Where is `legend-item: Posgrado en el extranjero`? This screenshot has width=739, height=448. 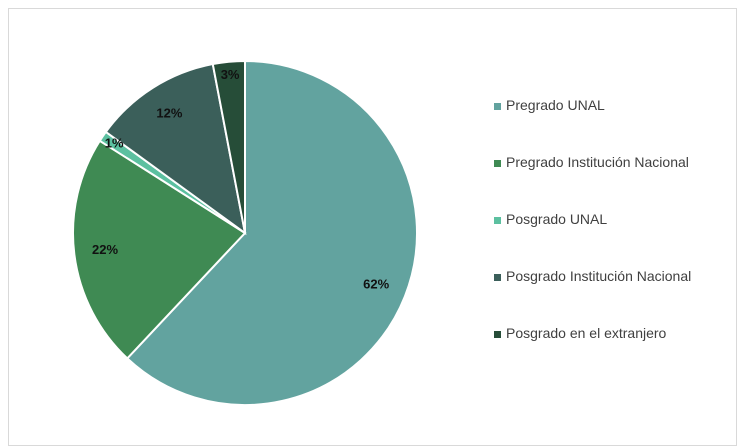 legend-item: Posgrado en el extranjero is located at coordinates (613, 353).